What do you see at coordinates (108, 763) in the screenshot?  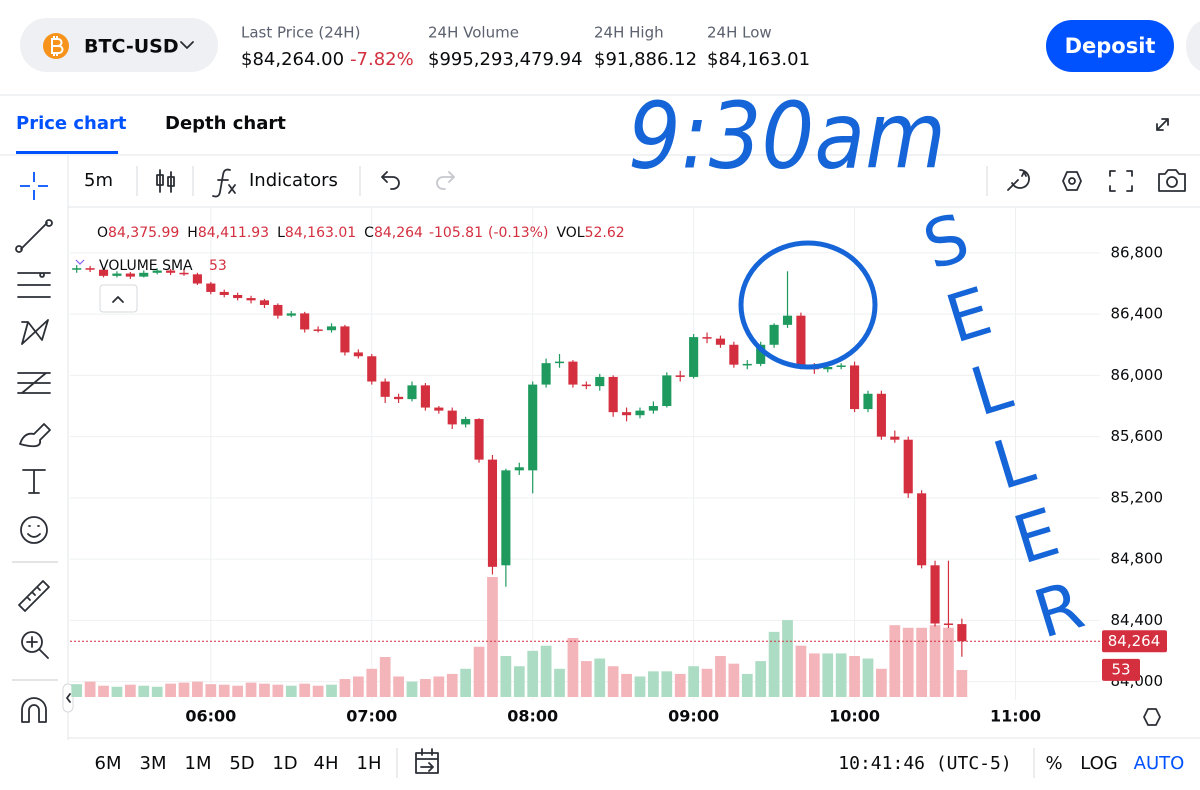 I see `range-button: 6M` at bounding box center [108, 763].